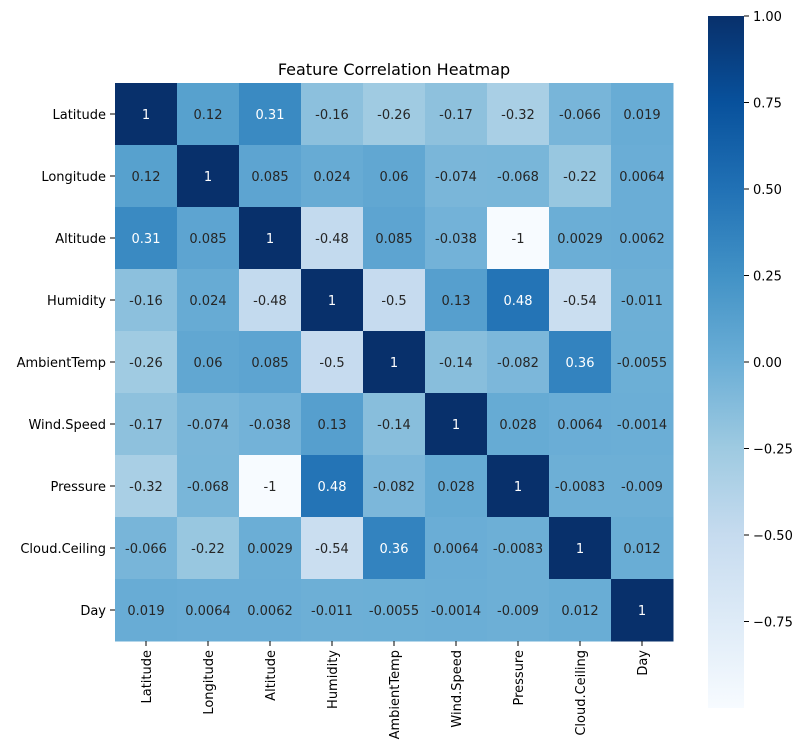 The image size is (804, 756). Describe the element at coordinates (773, 536) in the screenshot. I see `colorbar-tick-label: −0.50` at that location.